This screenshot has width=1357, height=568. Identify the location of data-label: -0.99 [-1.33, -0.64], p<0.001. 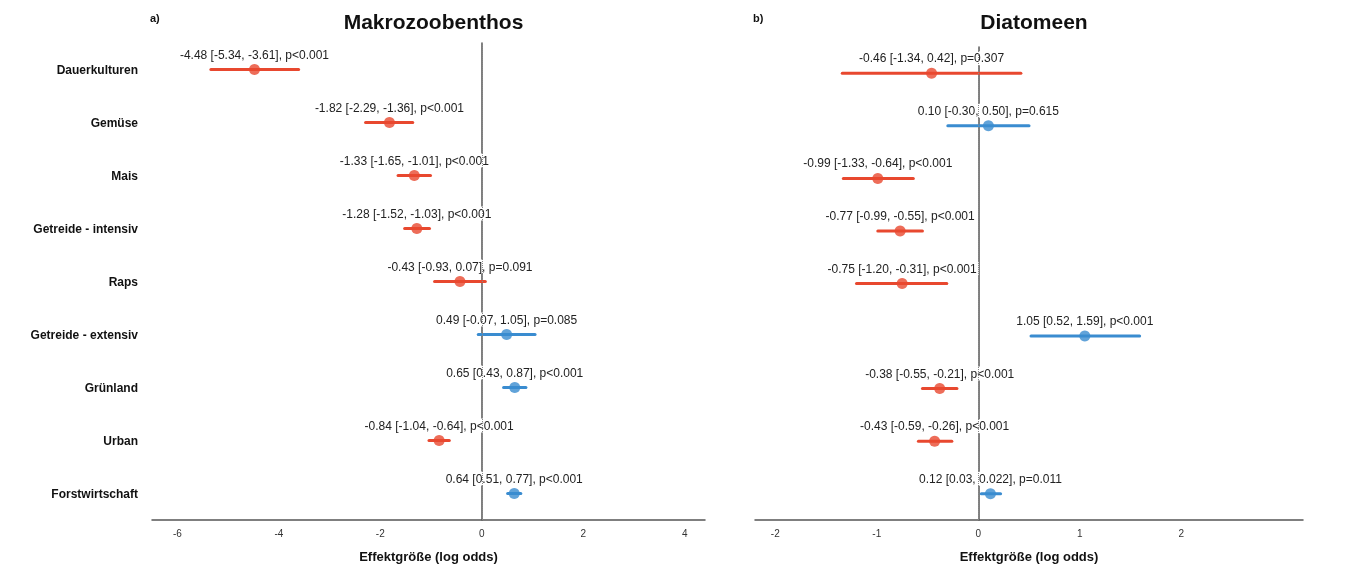
(878, 163).